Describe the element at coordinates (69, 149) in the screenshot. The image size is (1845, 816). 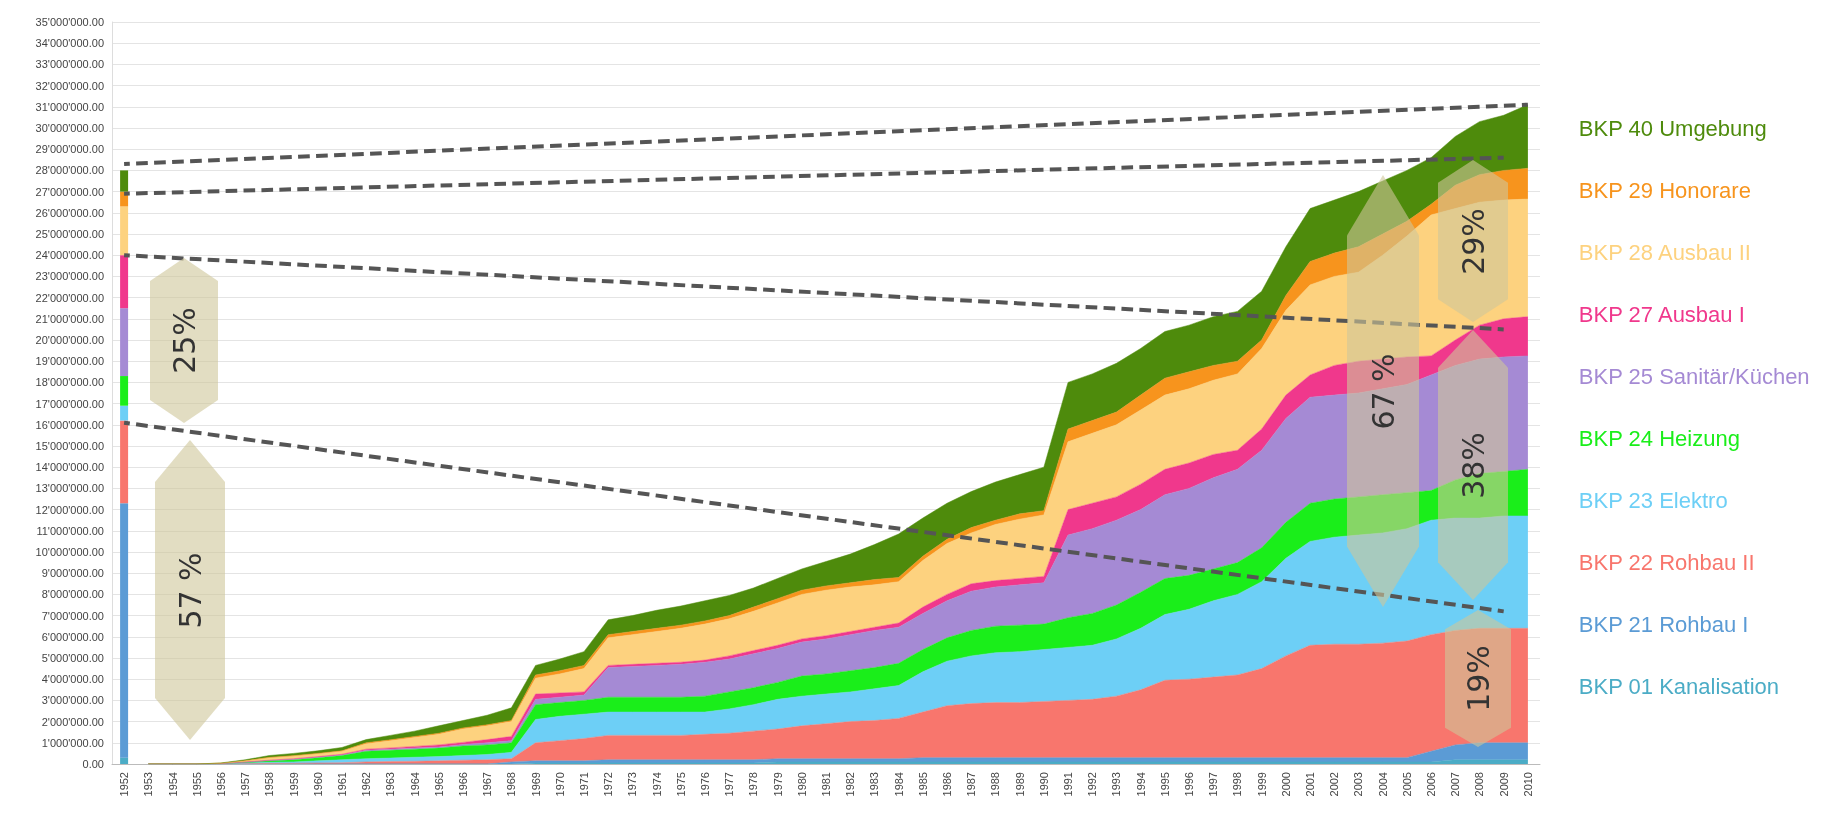
I see `y-tick-label: 29'000'000.00` at that location.